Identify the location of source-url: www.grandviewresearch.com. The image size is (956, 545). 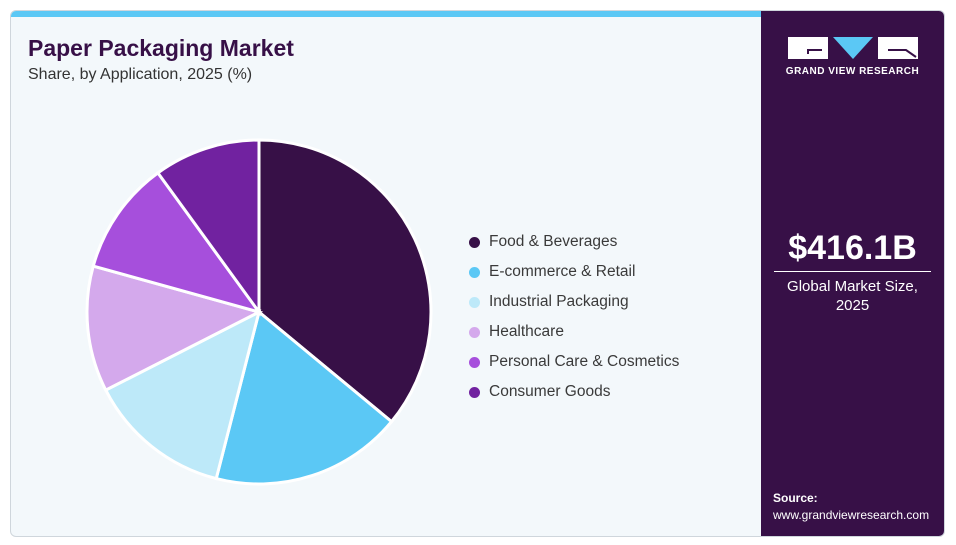
(851, 515).